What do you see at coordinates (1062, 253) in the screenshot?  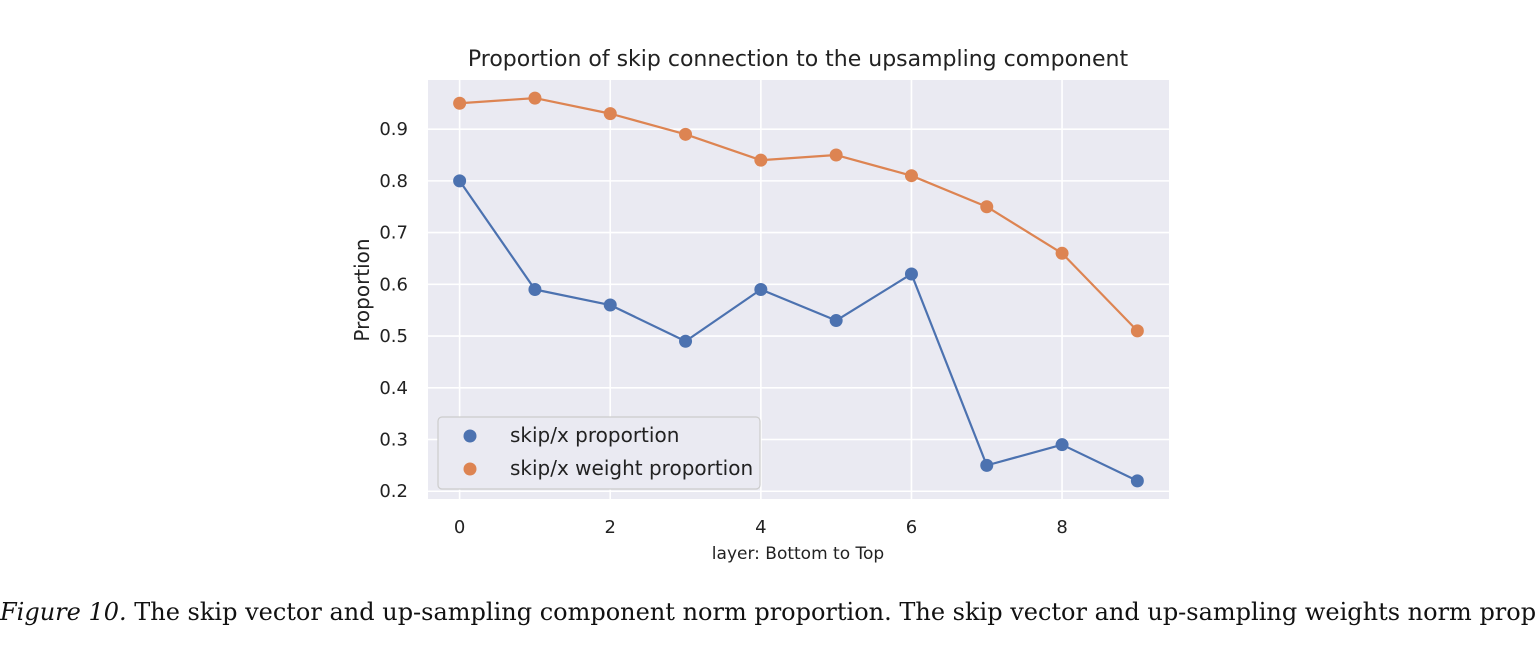 I see `data-point-s1-x8` at bounding box center [1062, 253].